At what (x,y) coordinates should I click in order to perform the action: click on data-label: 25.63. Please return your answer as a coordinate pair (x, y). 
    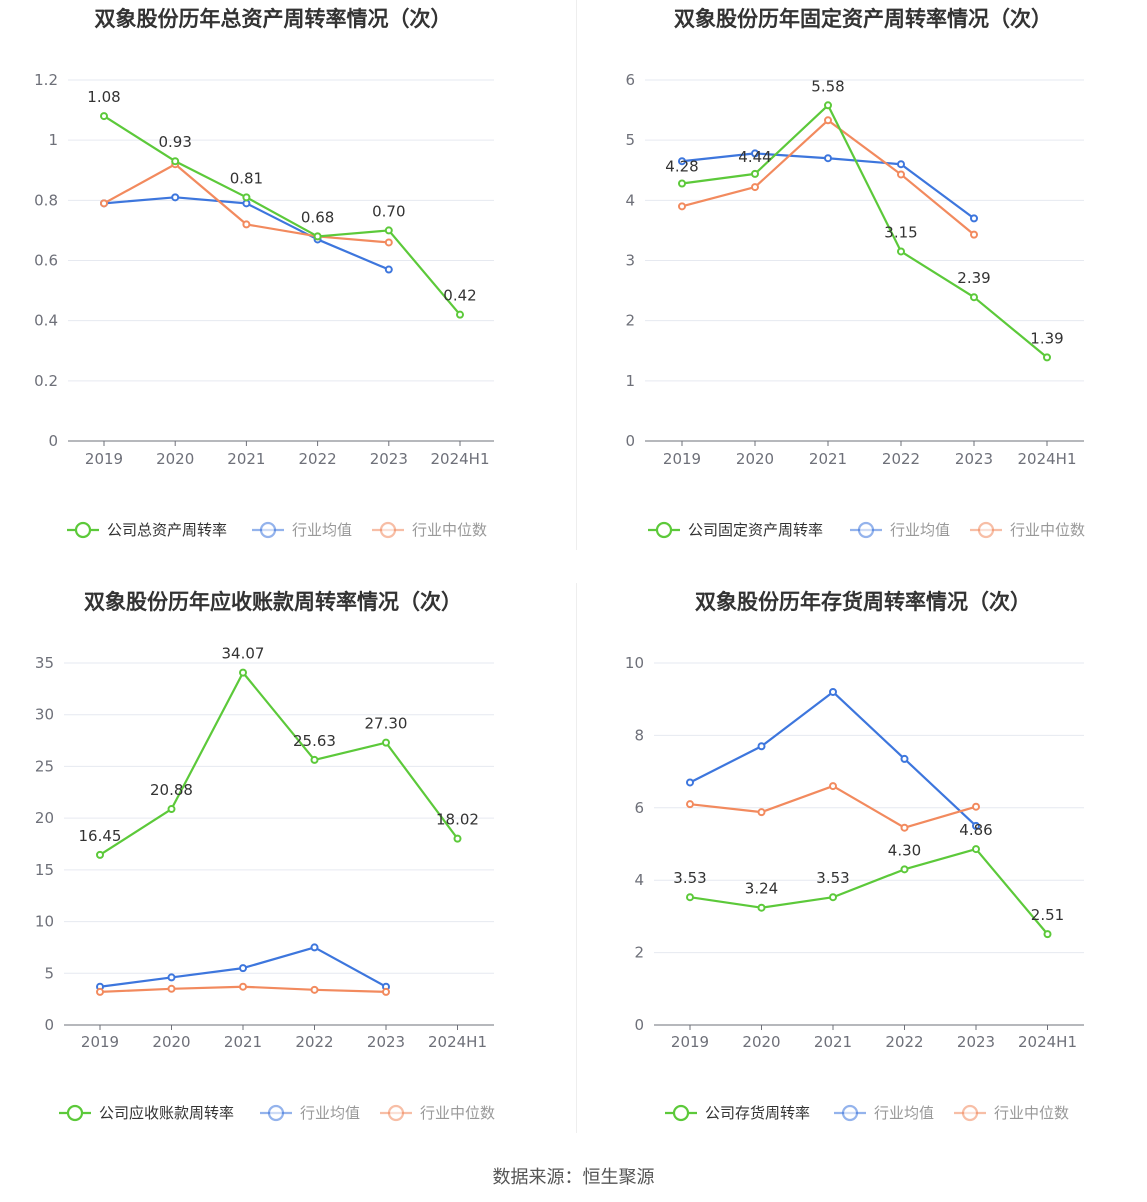
    Looking at the image, I should click on (314, 741).